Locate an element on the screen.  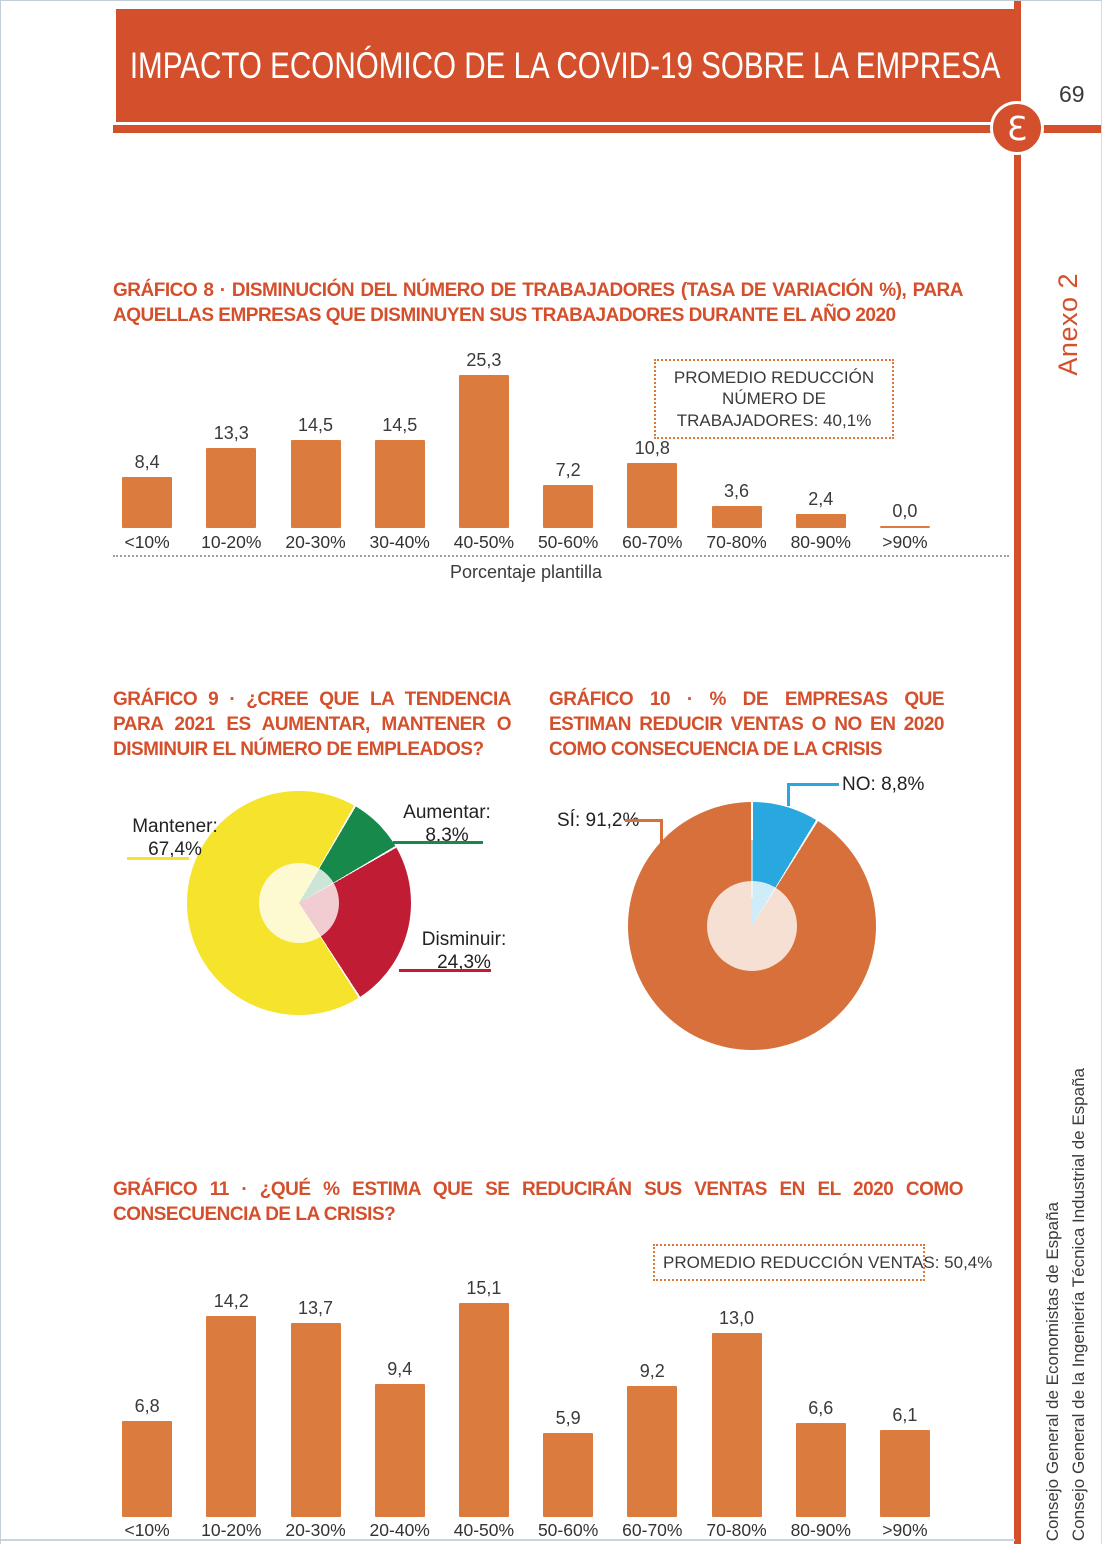
bar-value-label: 14,2 is located at coordinates (231, 1301).